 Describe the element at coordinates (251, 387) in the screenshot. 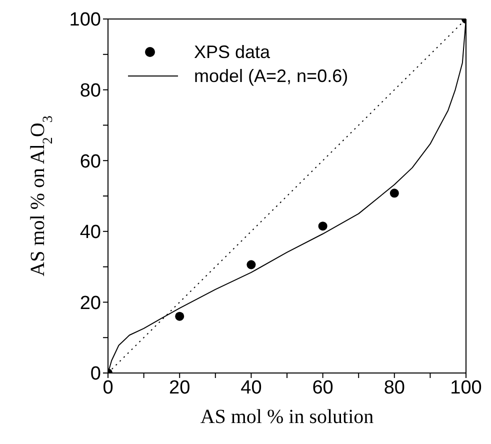

I see `x-tick-label: 40` at that location.